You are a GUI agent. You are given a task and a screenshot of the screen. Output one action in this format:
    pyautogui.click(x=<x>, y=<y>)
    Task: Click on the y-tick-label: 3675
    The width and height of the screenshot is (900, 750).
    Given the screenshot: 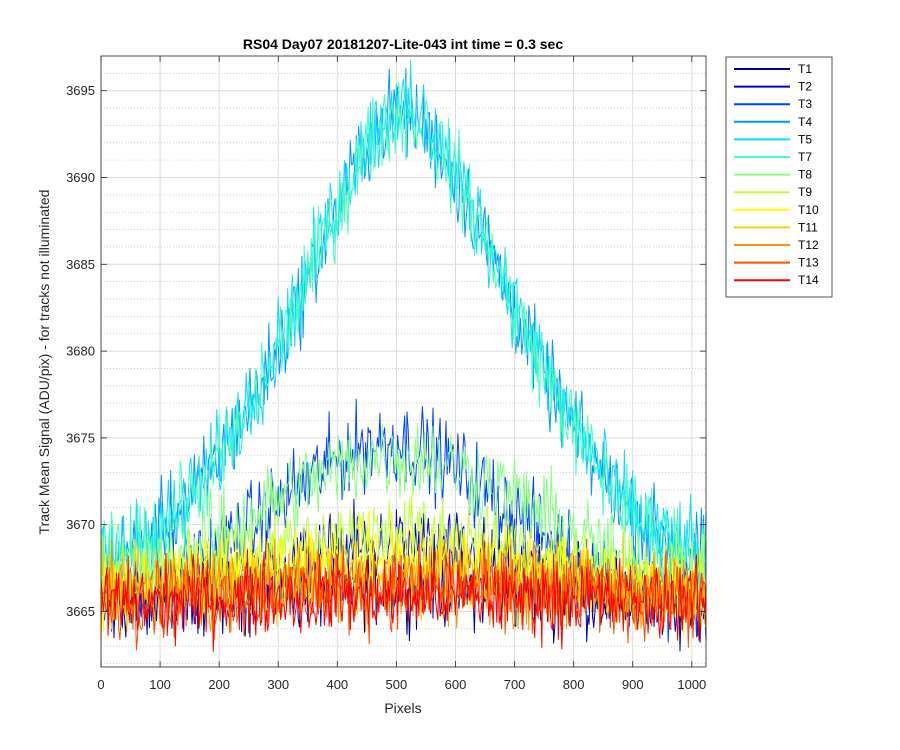 What is the action you would take?
    pyautogui.click(x=80, y=437)
    